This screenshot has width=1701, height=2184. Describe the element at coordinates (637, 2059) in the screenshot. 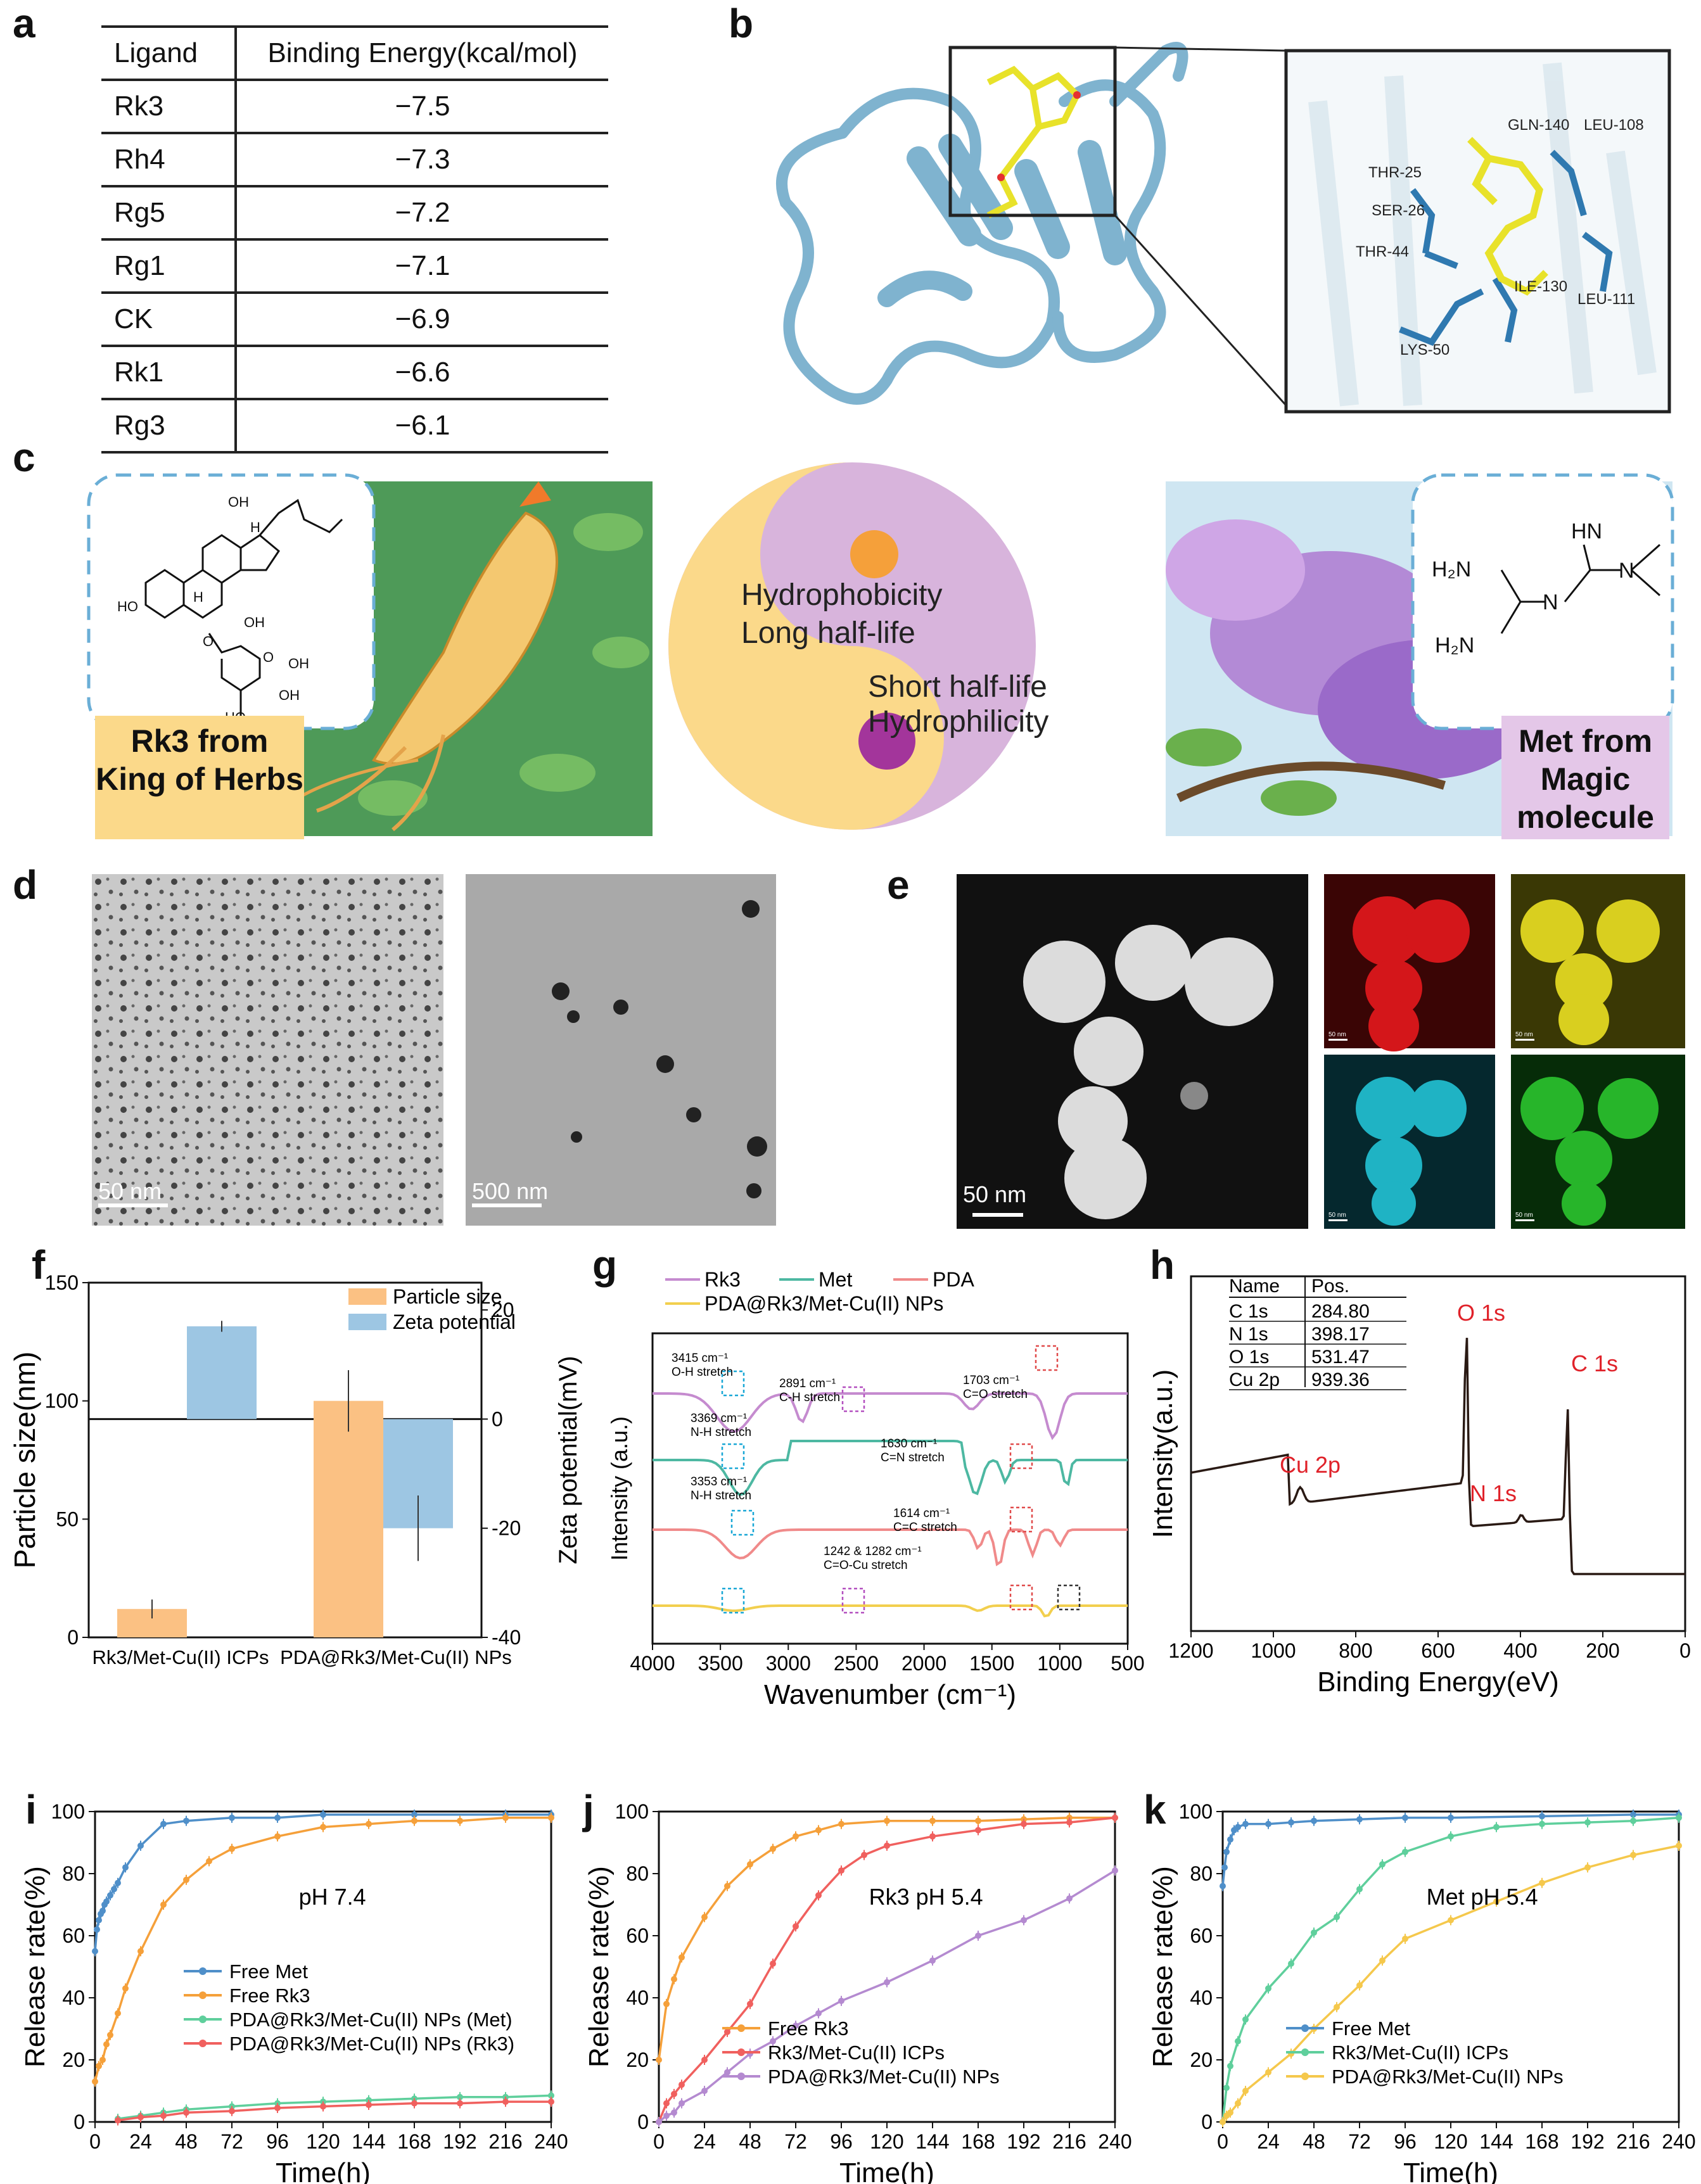

I see `y-tick-label: 20` at that location.